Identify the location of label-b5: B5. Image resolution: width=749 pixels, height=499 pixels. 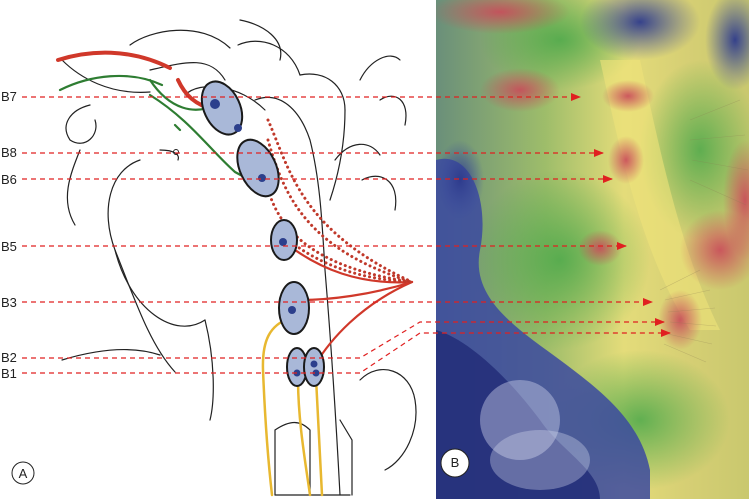
(9, 246).